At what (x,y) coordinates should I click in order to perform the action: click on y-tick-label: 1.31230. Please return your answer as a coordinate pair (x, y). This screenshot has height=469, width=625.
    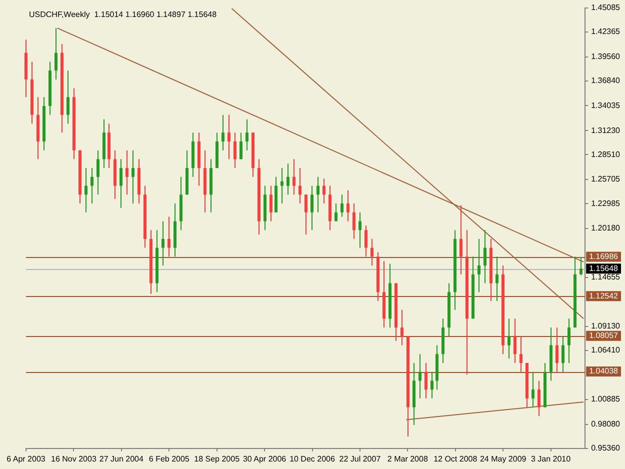
    Looking at the image, I should click on (606, 130).